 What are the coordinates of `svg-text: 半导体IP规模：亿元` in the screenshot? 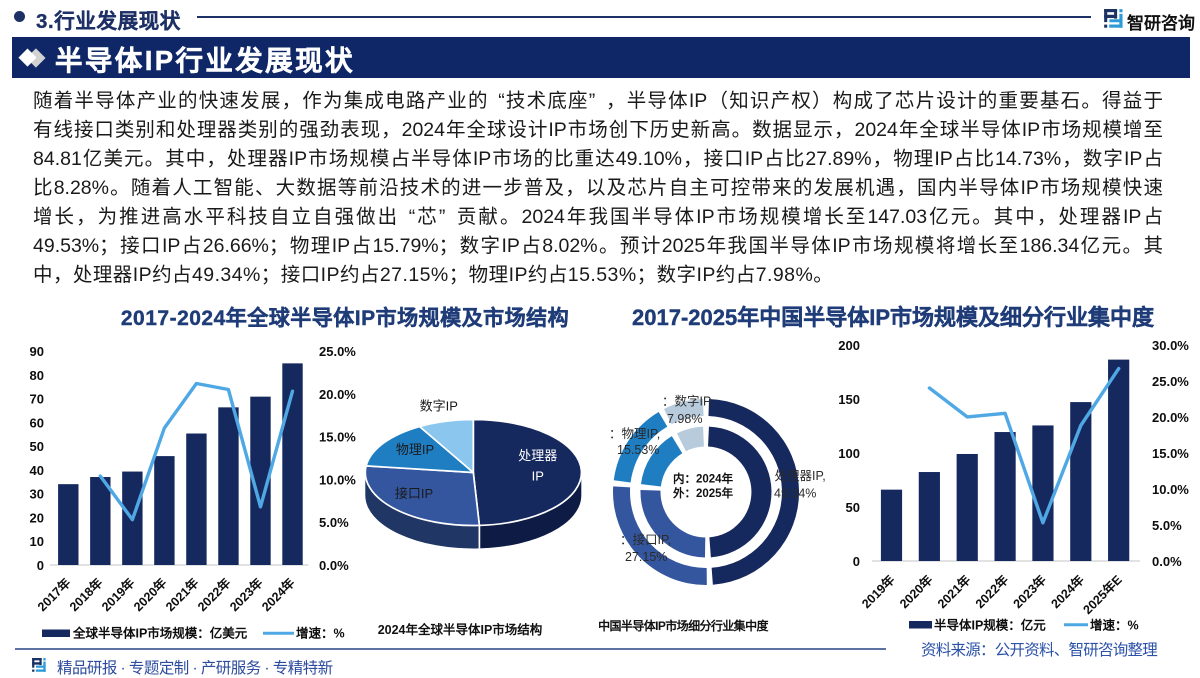 It's located at (990, 625).